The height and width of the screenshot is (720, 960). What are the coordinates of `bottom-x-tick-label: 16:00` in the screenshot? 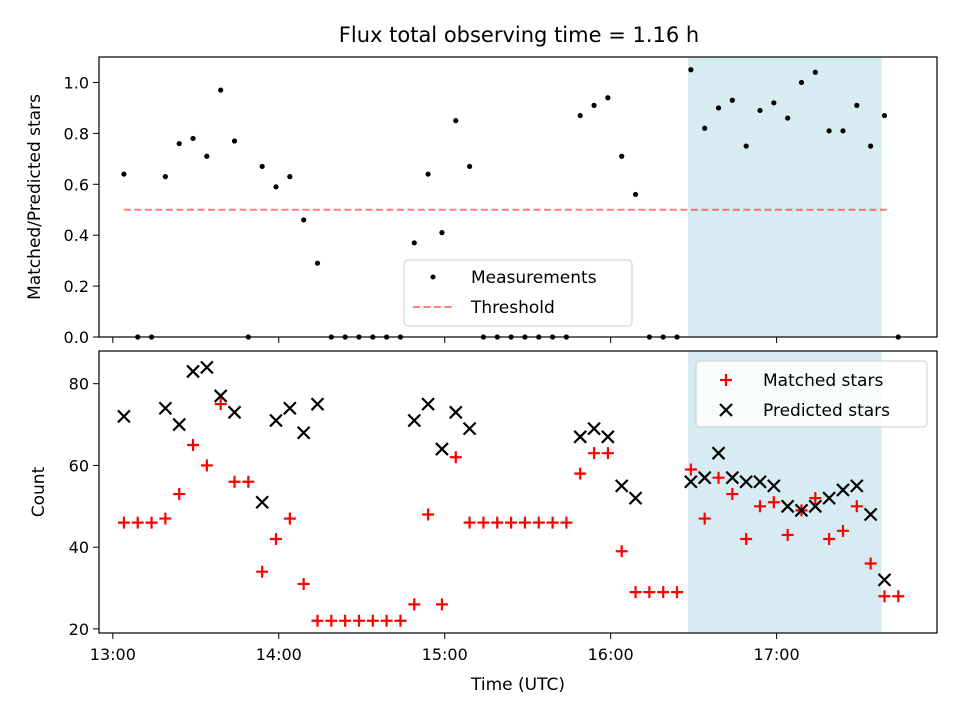 It's located at (611, 654).